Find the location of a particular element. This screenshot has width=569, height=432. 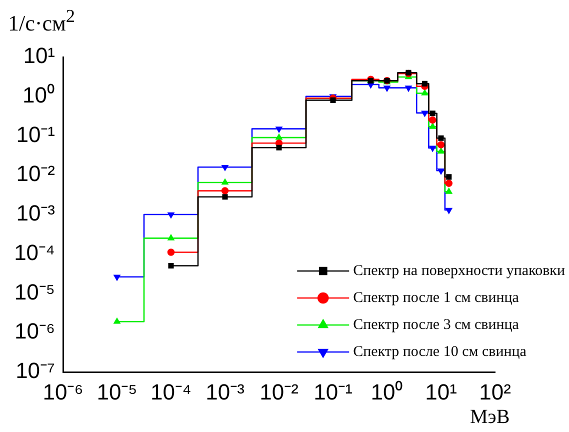

y-tick-label: 10⁻² is located at coordinates (35, 173).